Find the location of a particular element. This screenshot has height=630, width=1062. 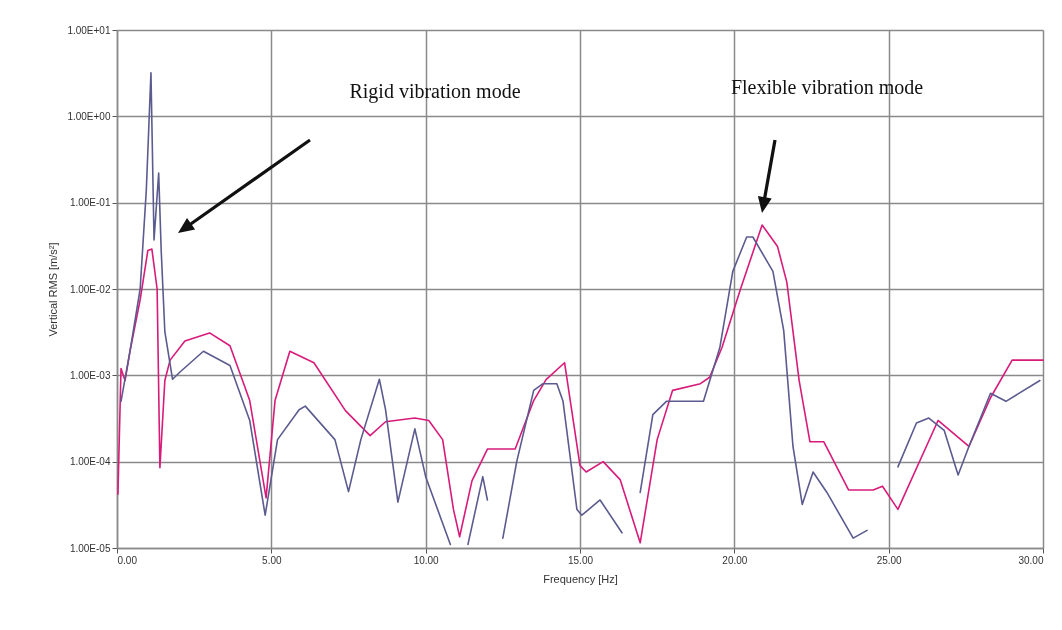

y-tick-label: 1.00E-03 is located at coordinates (90, 375).